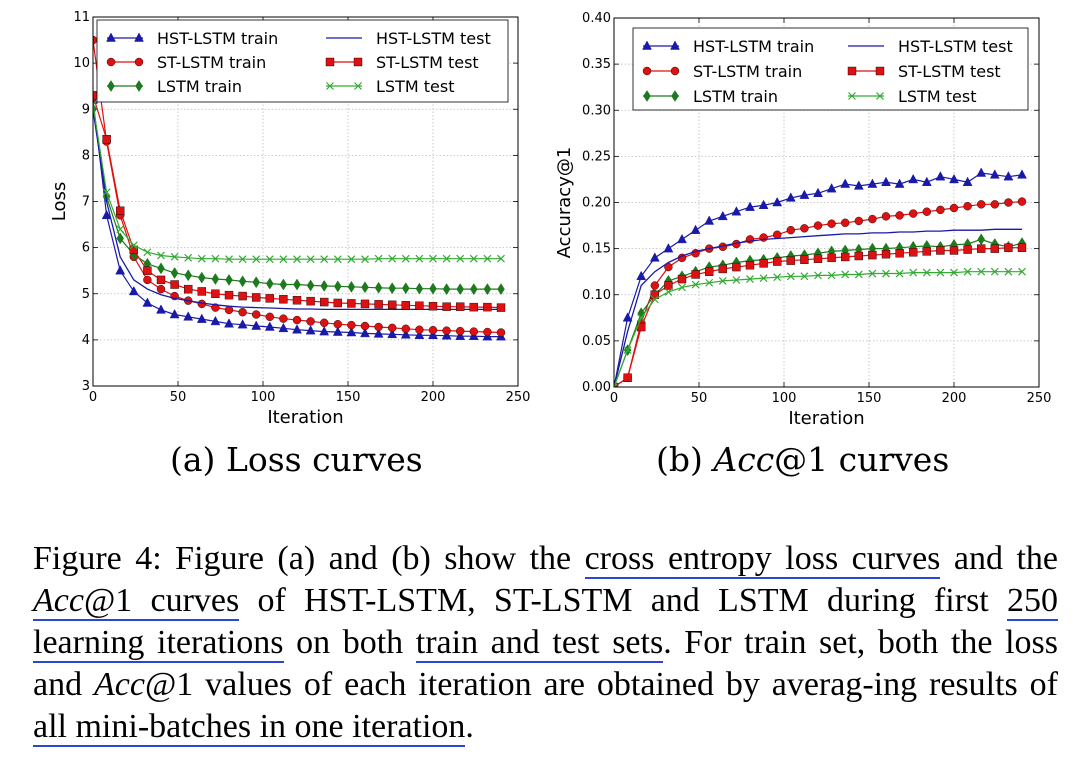  What do you see at coordinates (297, 199) in the screenshot?
I see `loss-series-lstm-train-line` at bounding box center [297, 199].